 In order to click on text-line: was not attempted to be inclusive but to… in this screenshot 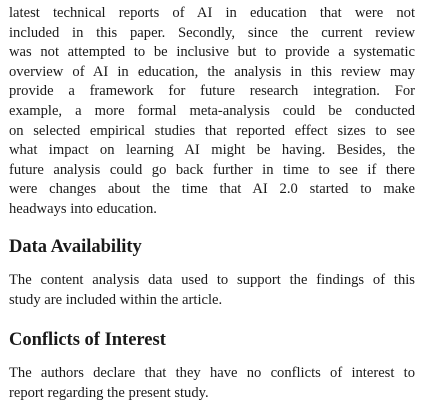, I will do `click(212, 52)`.